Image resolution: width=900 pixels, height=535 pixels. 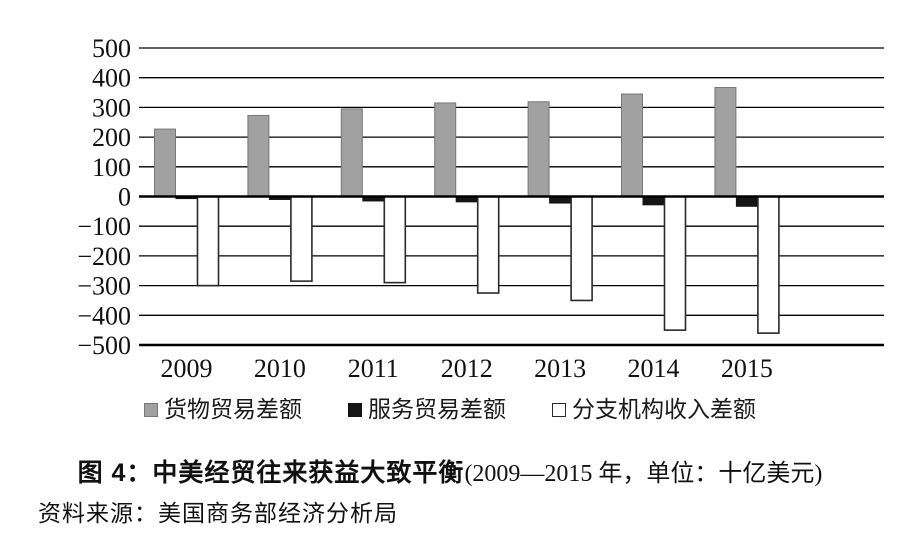 I want to click on y-axis-label-400: 400, so click(x=111, y=78).